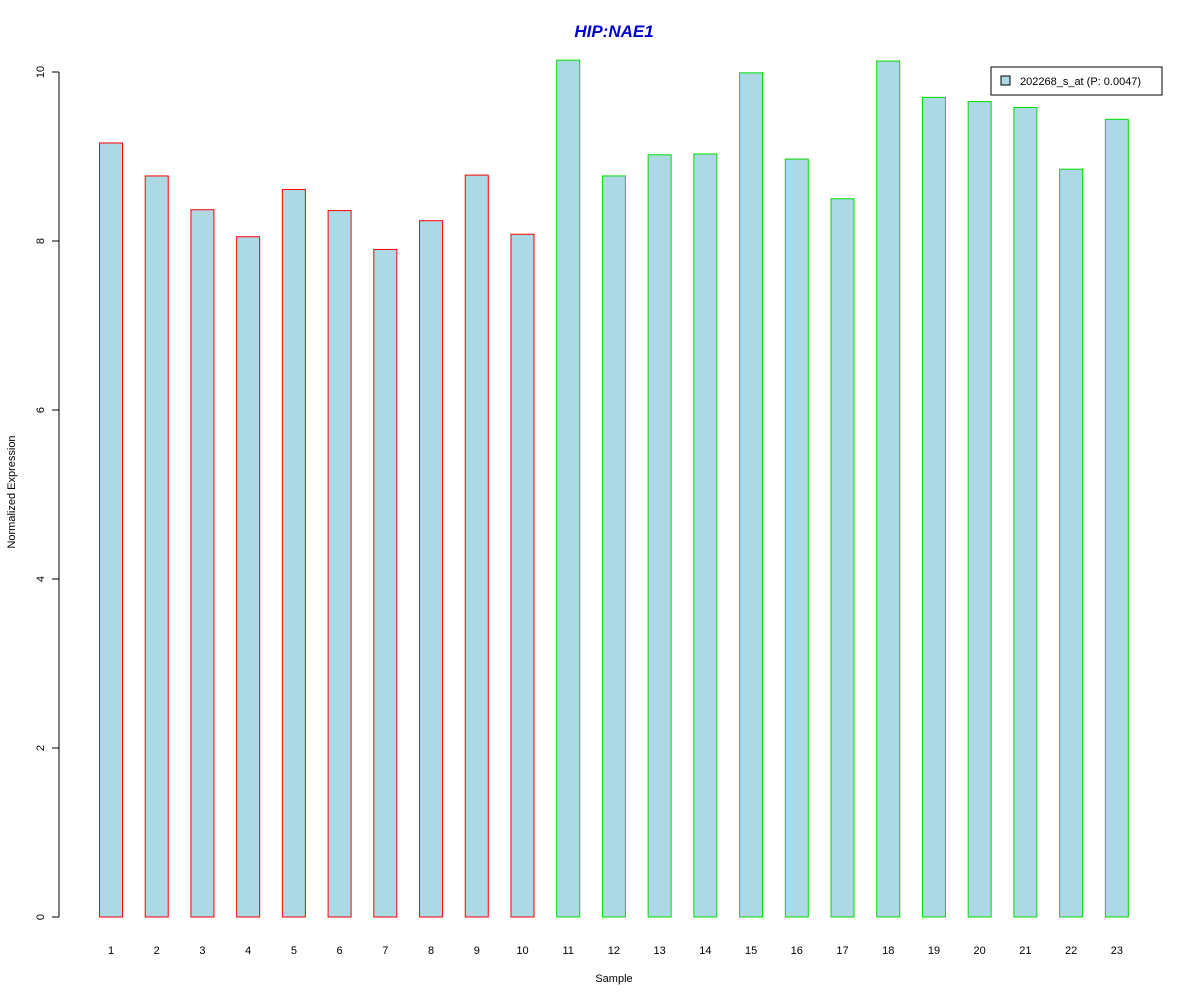 The image size is (1200, 1000). What do you see at coordinates (613, 31) in the screenshot?
I see `chart-title: HIP:NAE1` at bounding box center [613, 31].